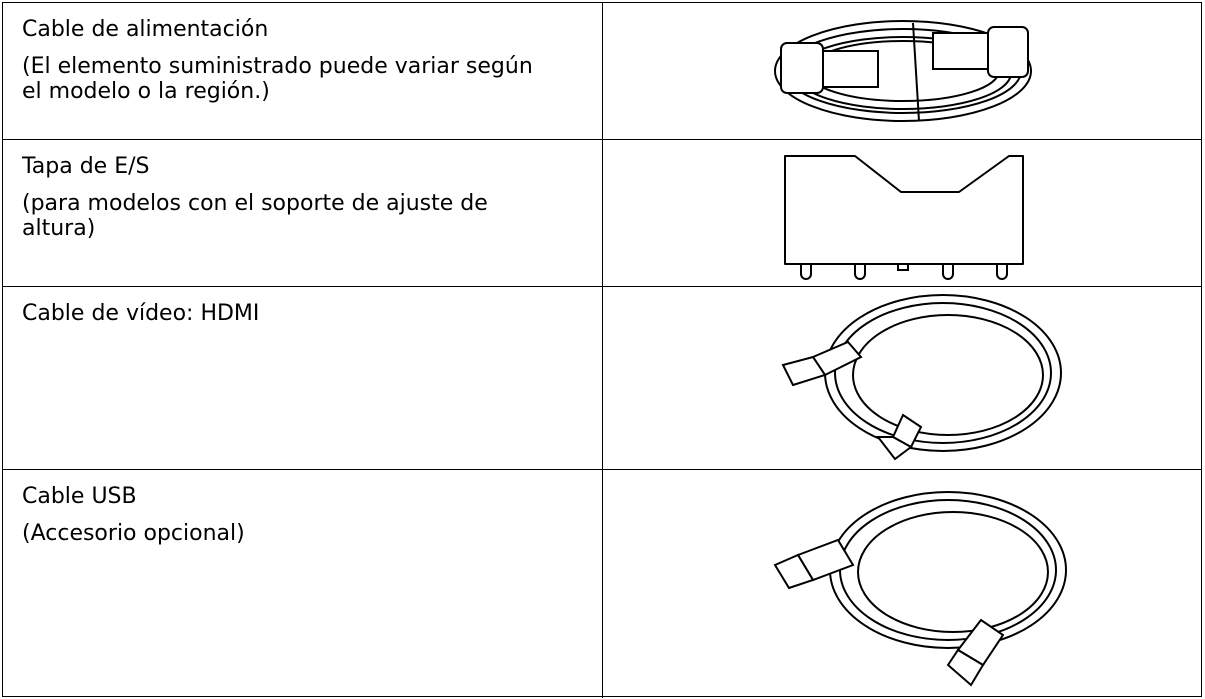 The image size is (1205, 699). Describe the element at coordinates (86, 166) in the screenshot. I see `item-title: Tapa de E/S` at that location.